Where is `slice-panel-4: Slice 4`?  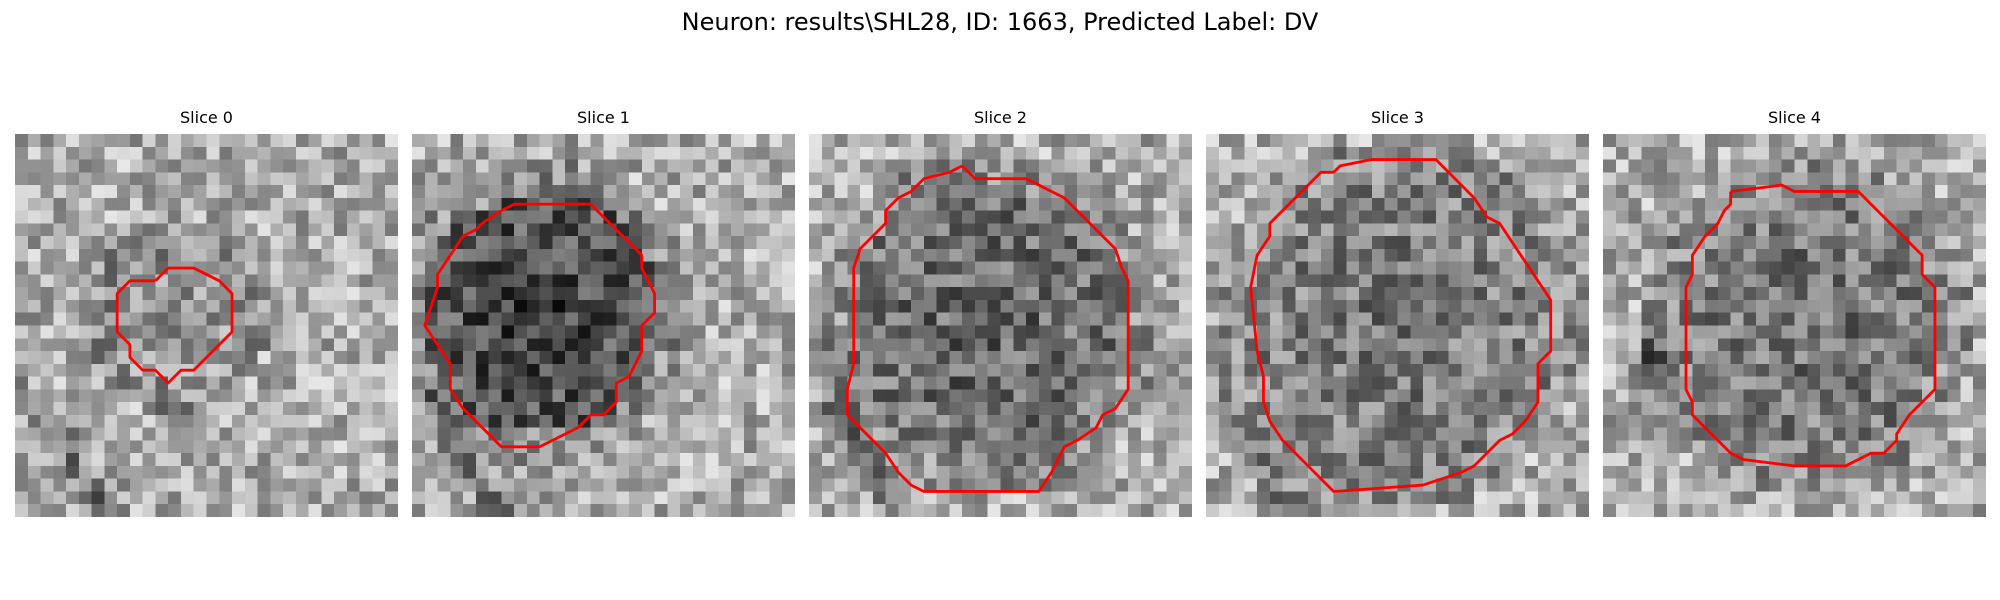
slice-panel-4: Slice 4 is located at coordinates (1794, 312).